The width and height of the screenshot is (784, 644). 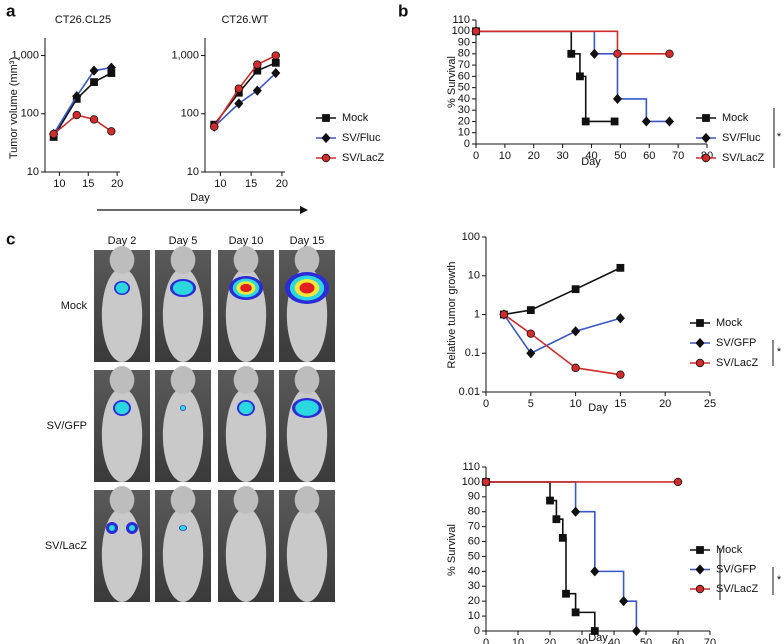 What do you see at coordinates (550, 640) in the screenshot?
I see `x-tick-label: 20` at bounding box center [550, 640].